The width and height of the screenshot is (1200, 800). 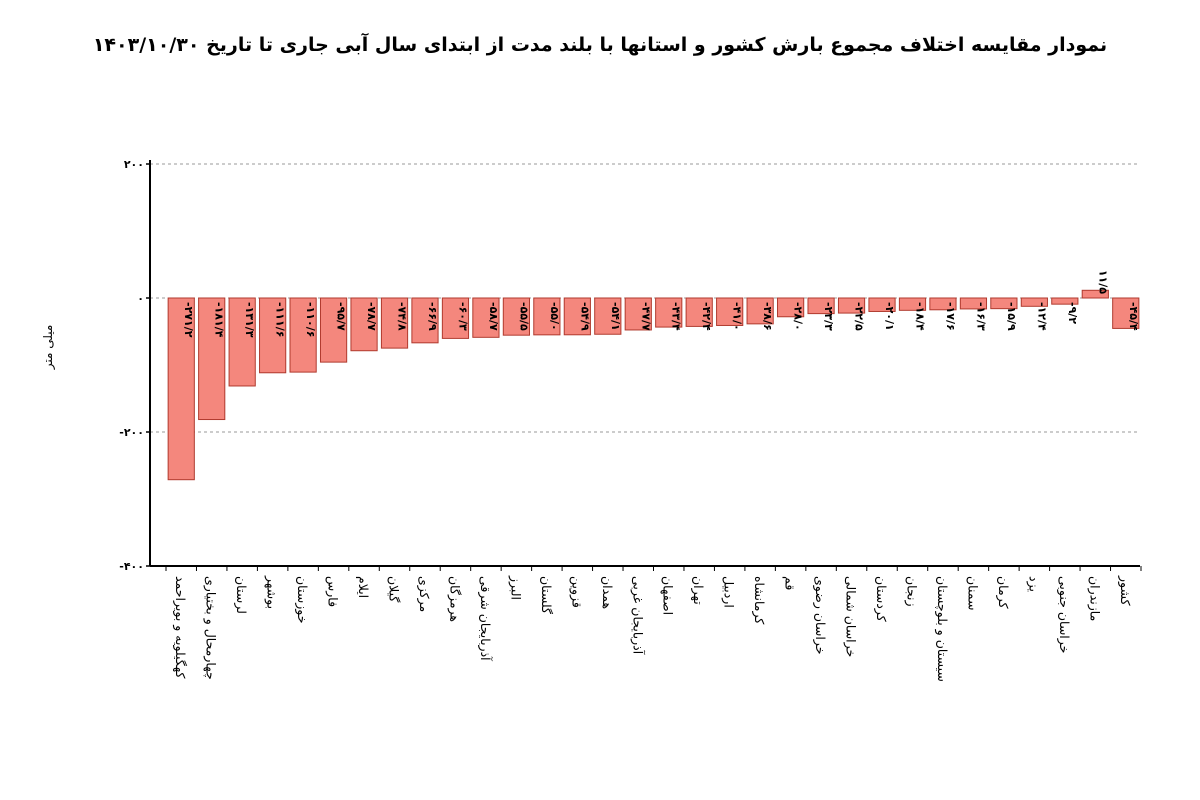 What do you see at coordinates (134, 164) in the screenshot?
I see `y-tick-label: ۲۰۰` at bounding box center [134, 164].